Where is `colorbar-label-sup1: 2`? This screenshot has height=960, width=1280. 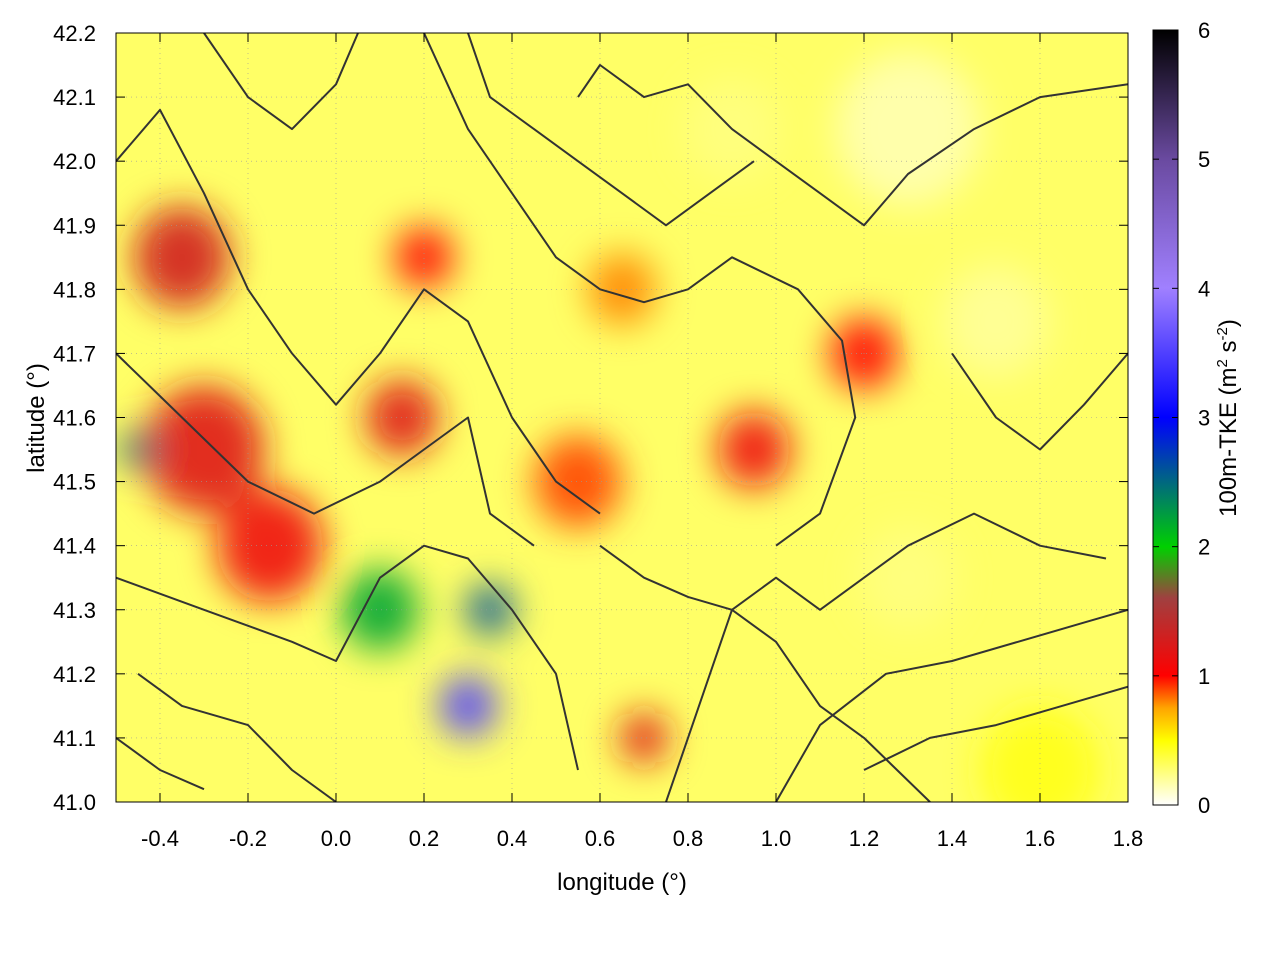 colorbar-label-sup1: 2 is located at coordinates (1222, 363).